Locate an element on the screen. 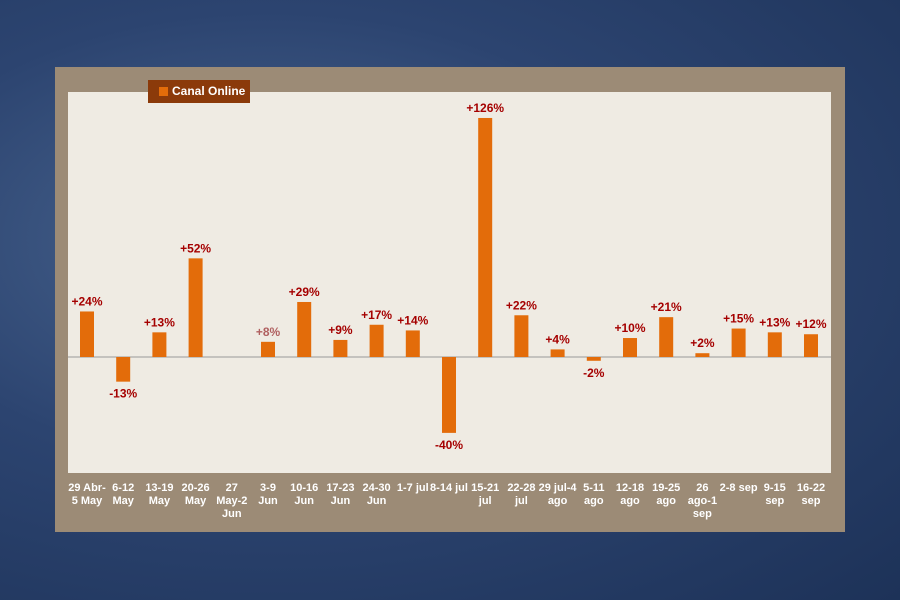 The width and height of the screenshot is (900, 600). x-tick-label: 22-28 jul is located at coordinates (521, 494).